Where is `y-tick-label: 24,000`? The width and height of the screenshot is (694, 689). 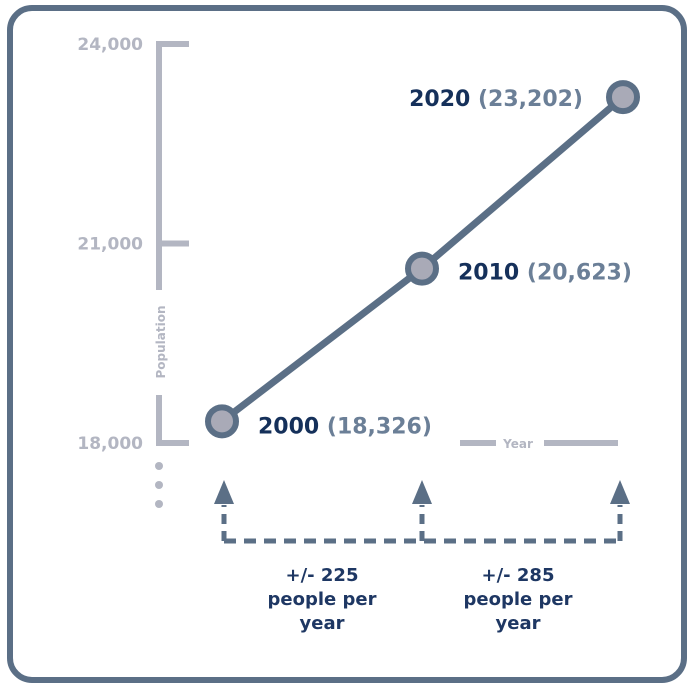 y-tick-label: 24,000 is located at coordinates (110, 45).